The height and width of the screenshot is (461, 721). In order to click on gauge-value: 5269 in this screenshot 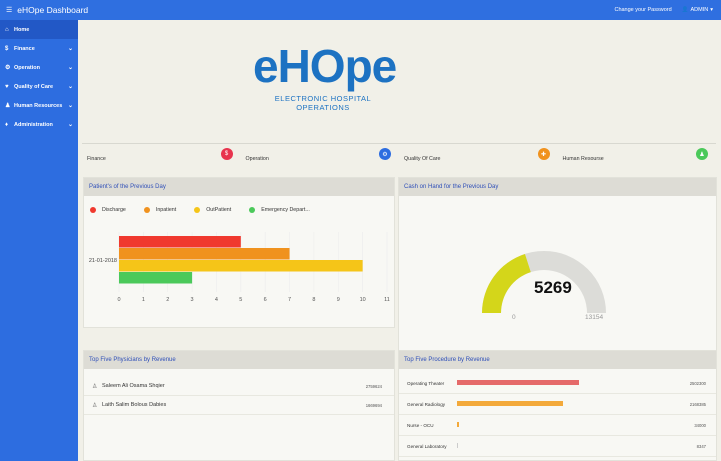, I will do `click(553, 287)`.